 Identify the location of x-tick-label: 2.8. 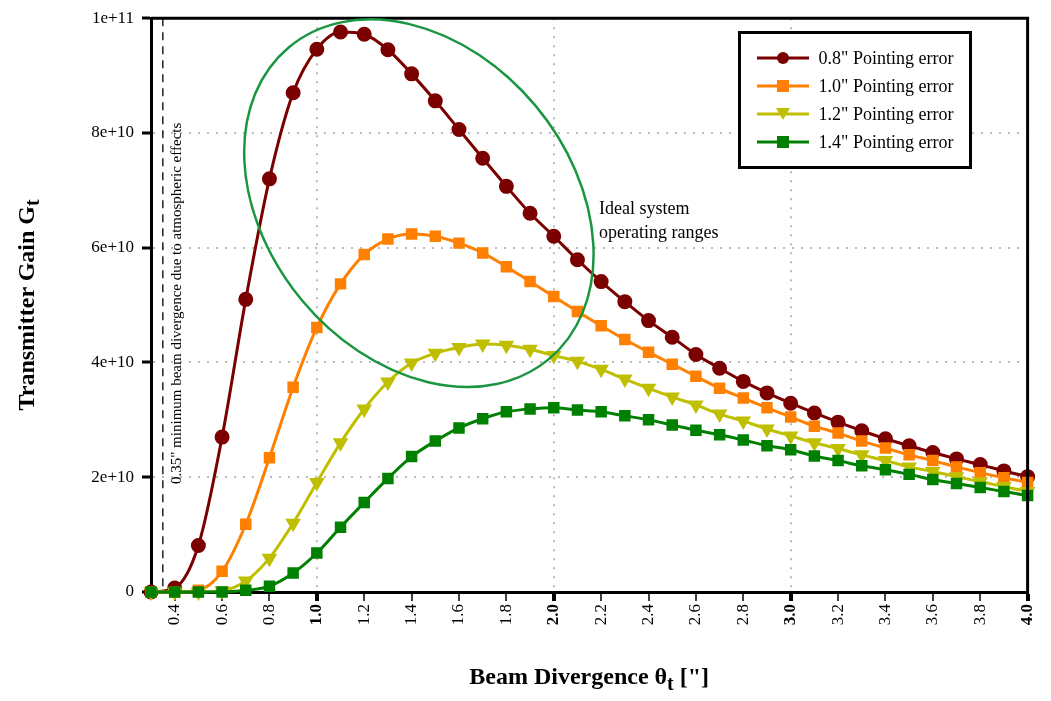
(742, 615).